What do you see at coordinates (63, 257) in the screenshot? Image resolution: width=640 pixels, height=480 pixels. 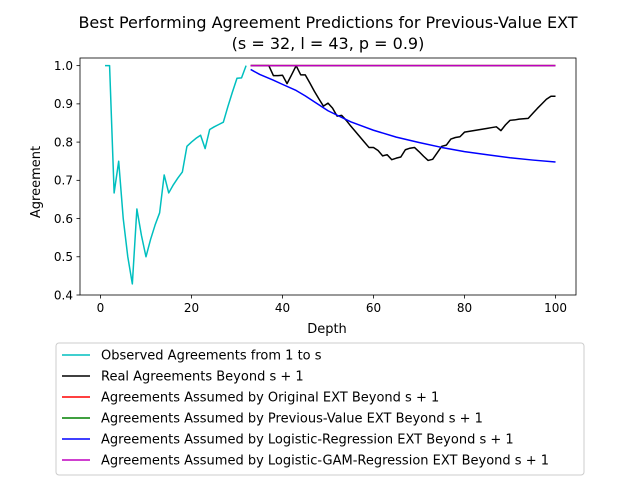 I see `y-tick-label: 0.5` at bounding box center [63, 257].